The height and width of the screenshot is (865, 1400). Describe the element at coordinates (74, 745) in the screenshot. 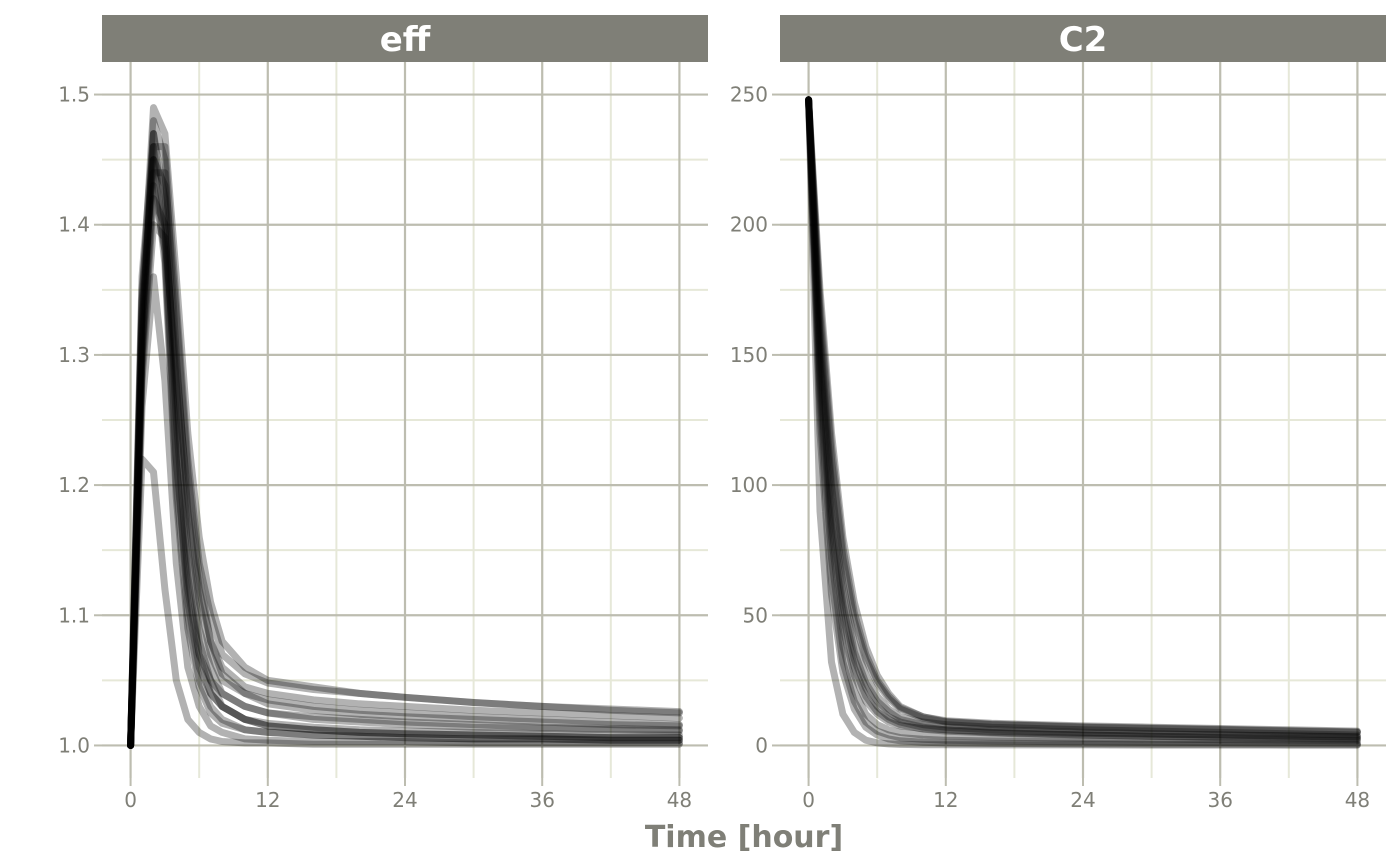

I see `y-tick-label: 1.0` at that location.